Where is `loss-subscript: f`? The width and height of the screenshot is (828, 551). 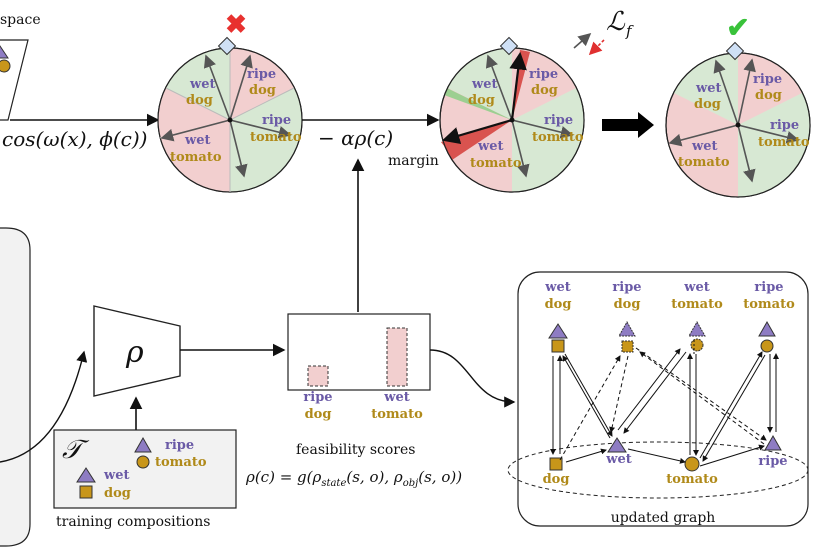
loss-subscript: f is located at coordinates (629, 31).